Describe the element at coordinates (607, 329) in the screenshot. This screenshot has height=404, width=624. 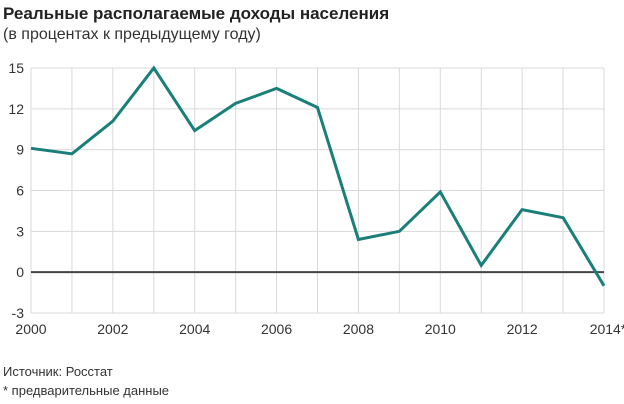
I see `svg-text: 2014*` at that location.